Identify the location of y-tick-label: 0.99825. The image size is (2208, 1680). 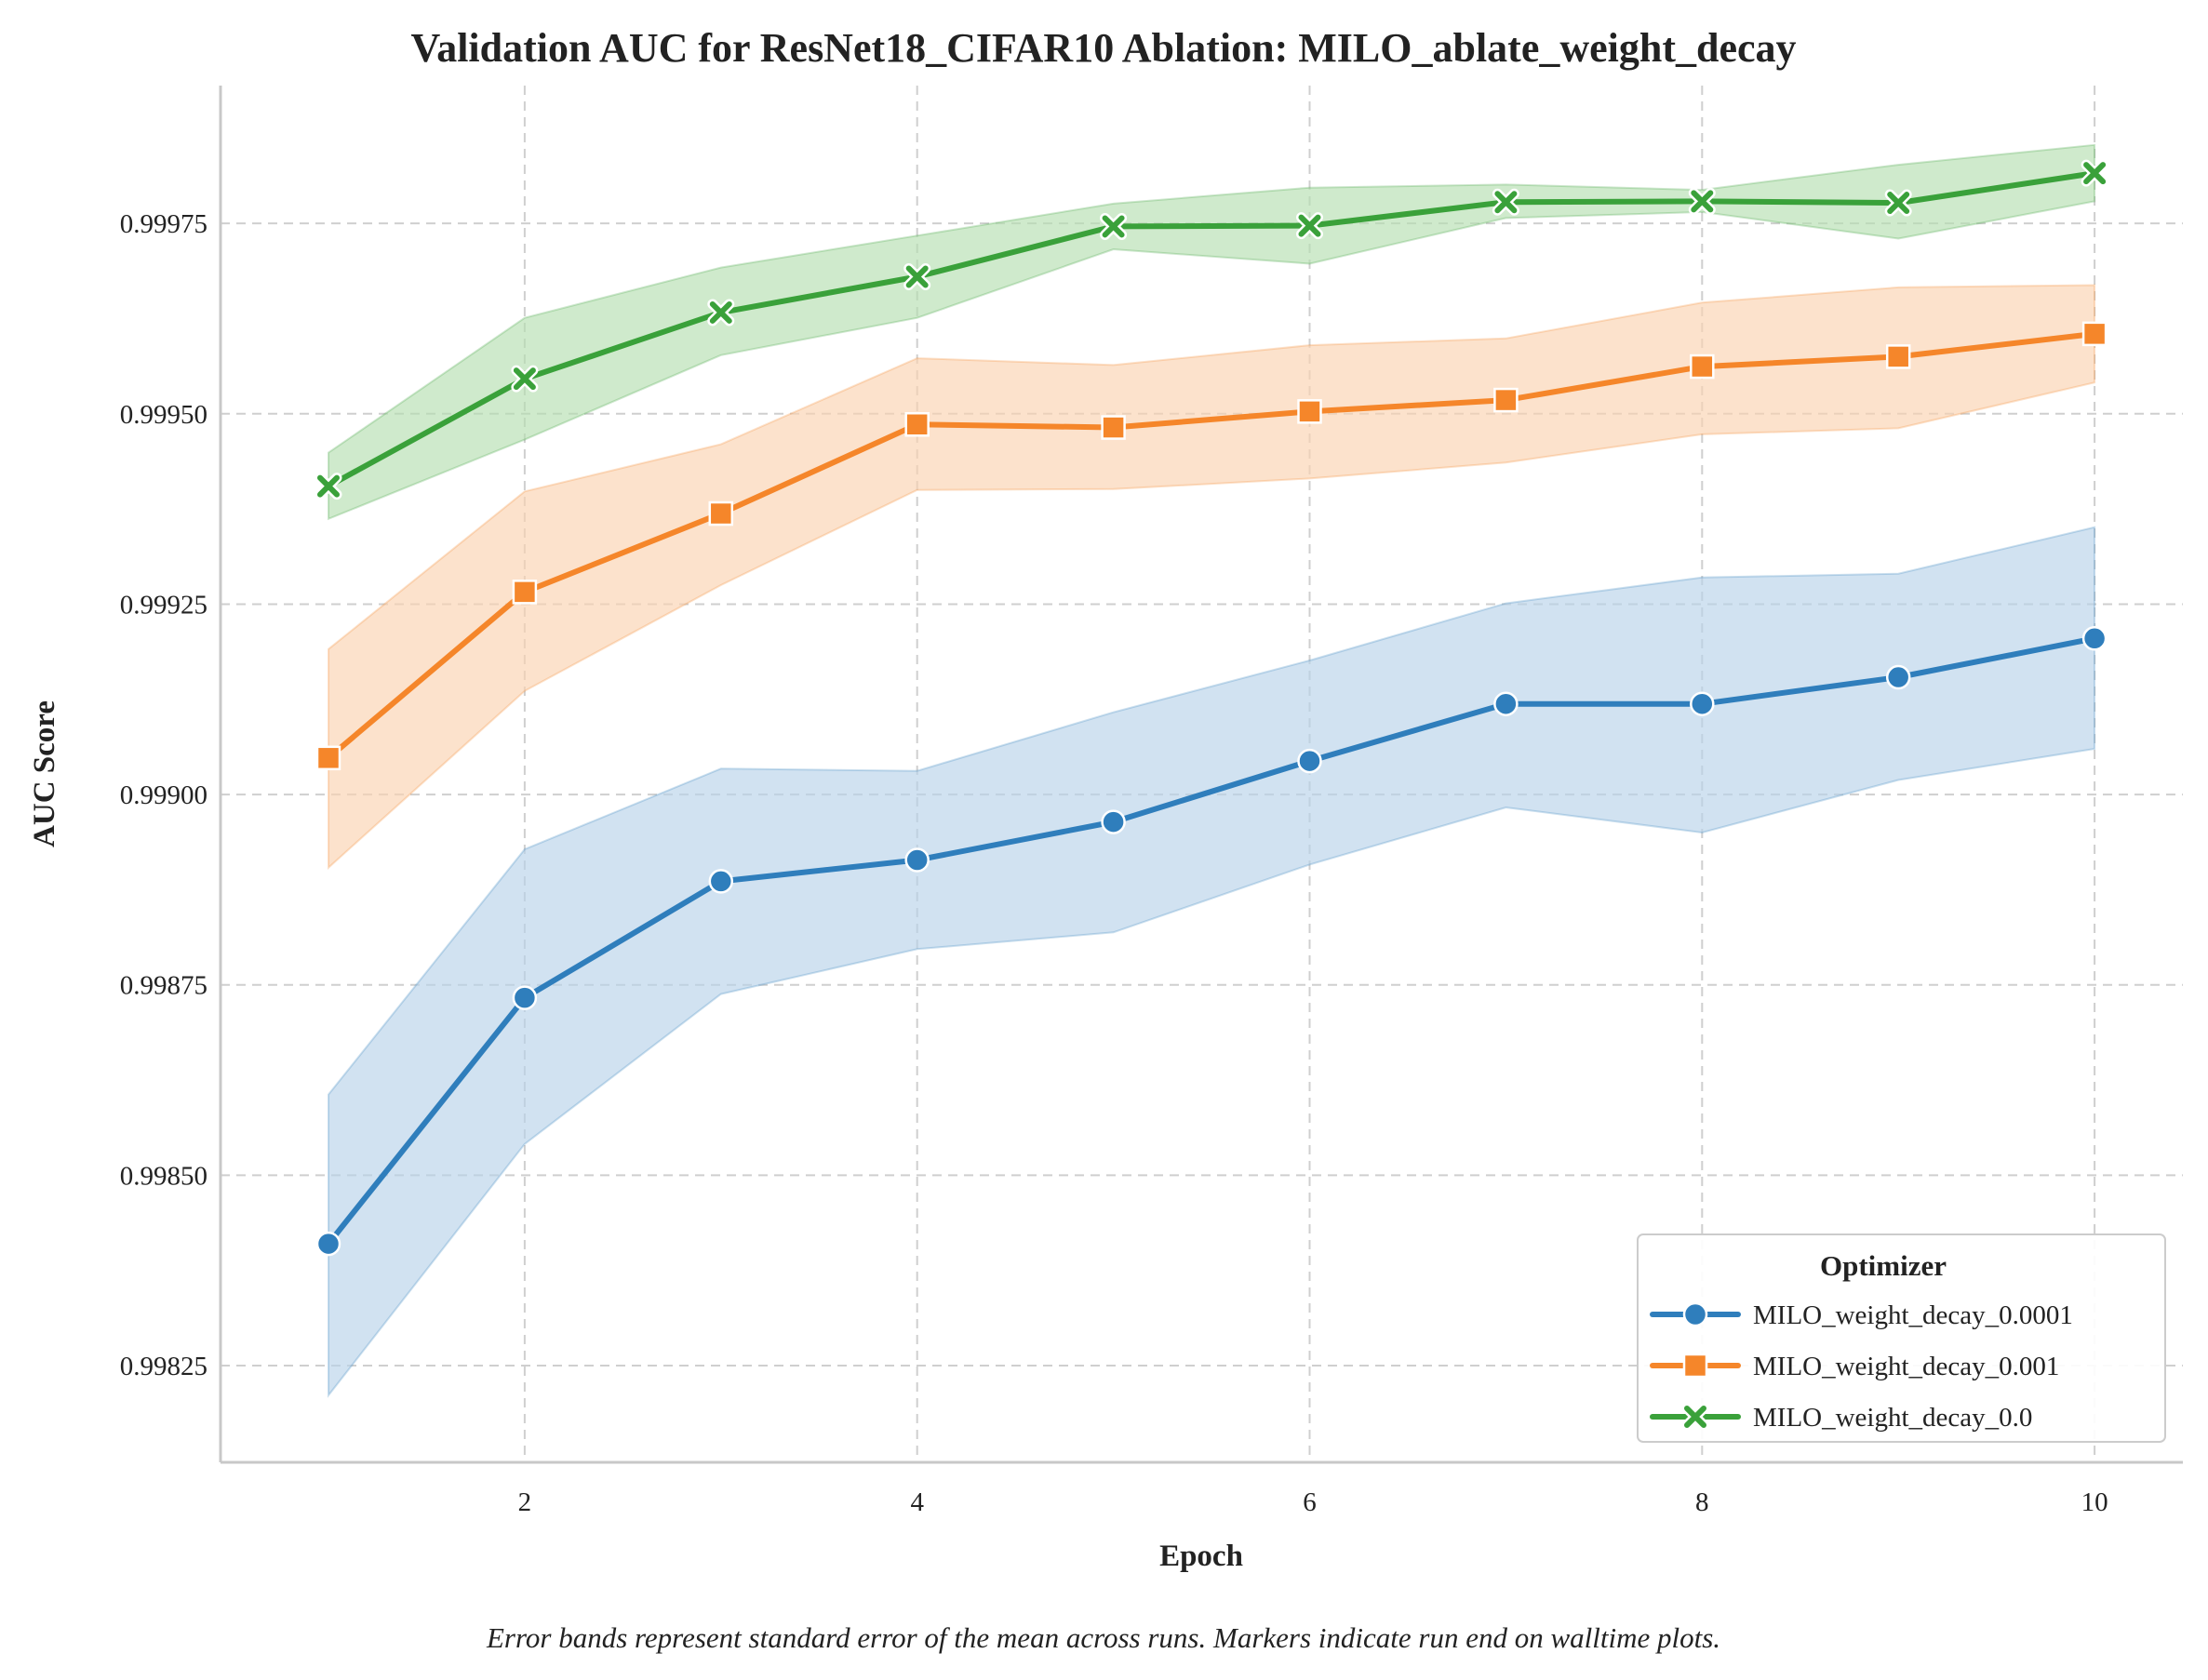
(163, 1366).